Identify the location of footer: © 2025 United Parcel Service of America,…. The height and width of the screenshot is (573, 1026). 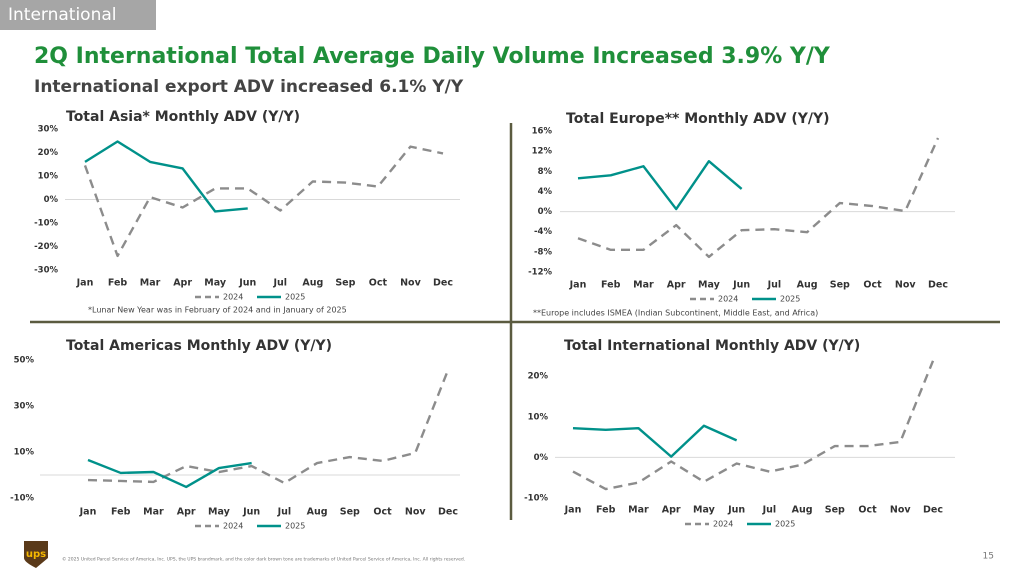
(263, 559).